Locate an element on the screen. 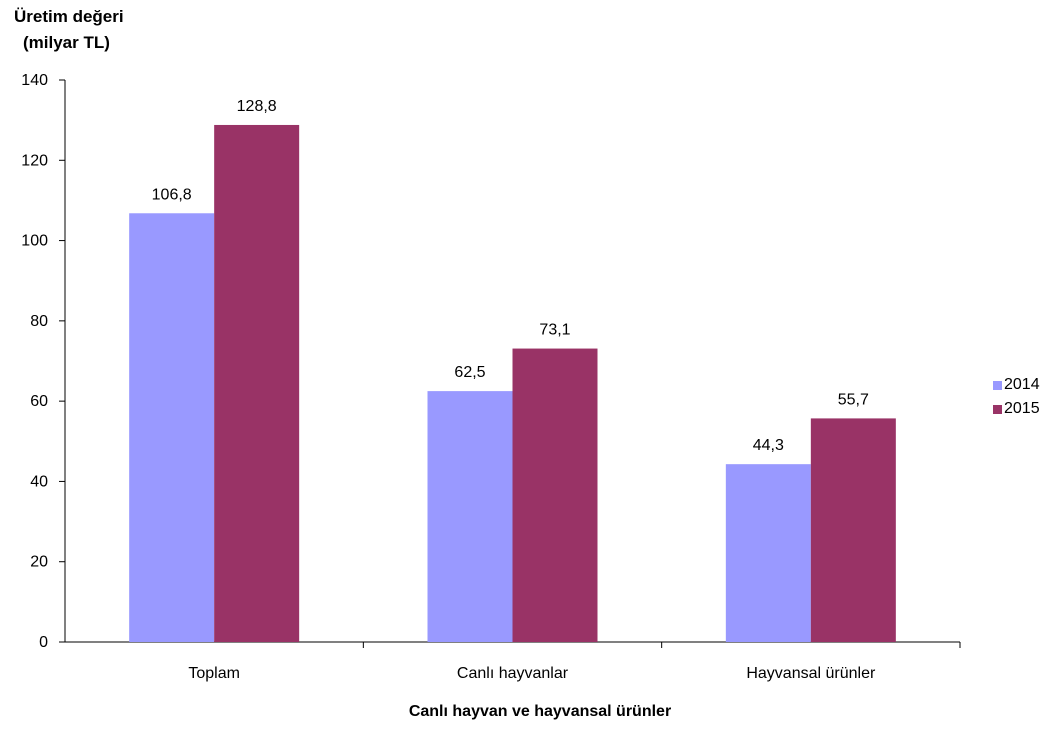 The width and height of the screenshot is (1062, 731). data-label: 128,8 is located at coordinates (257, 106).